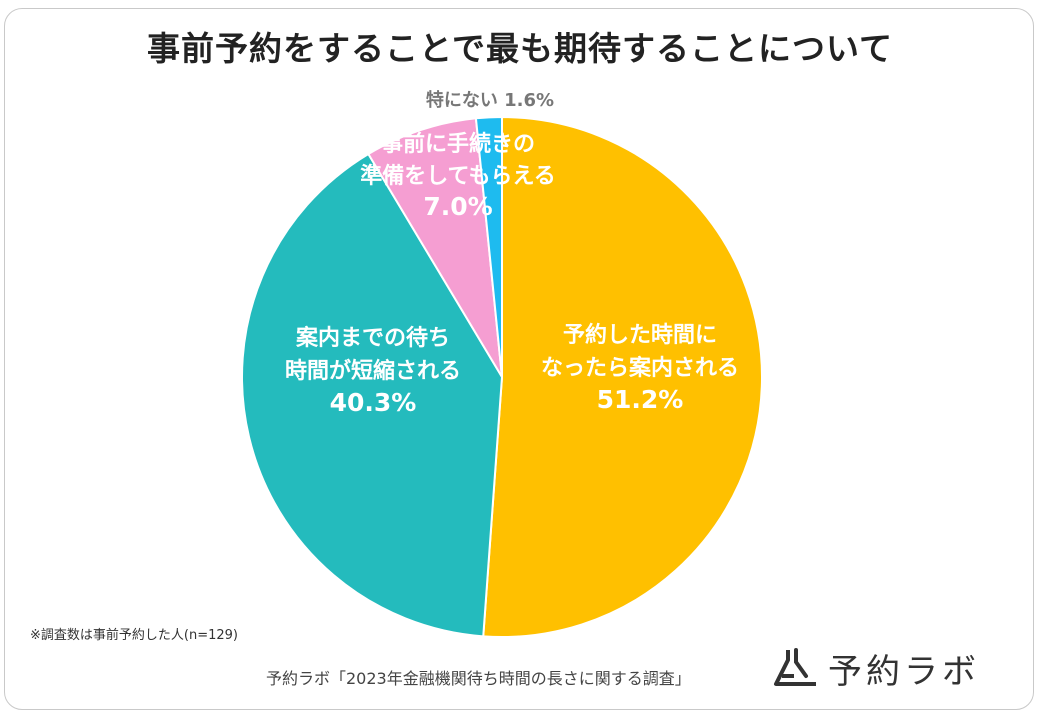 This screenshot has width=1040, height=720. Describe the element at coordinates (478, 678) in the screenshot. I see `source-caption: 予約ラボ「2023年金融機関待ち時間の長さに関する調査」` at that location.